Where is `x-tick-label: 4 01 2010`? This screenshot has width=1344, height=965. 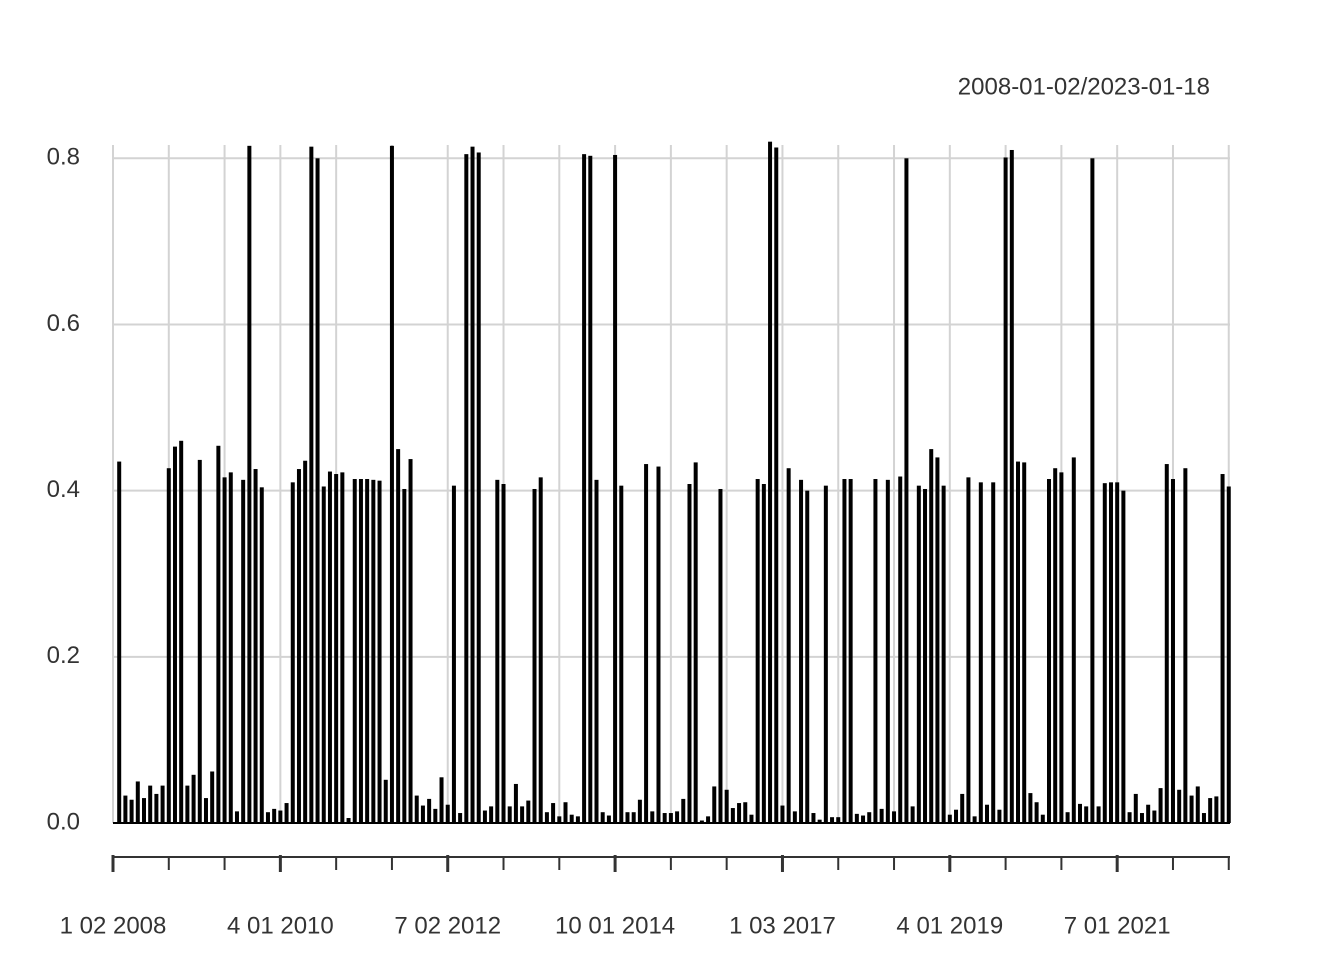 x-tick-label: 4 01 2010 is located at coordinates (280, 925).